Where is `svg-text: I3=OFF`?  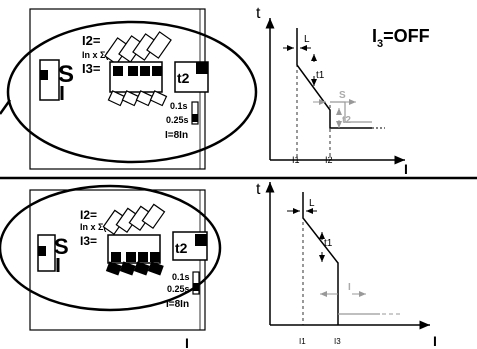 svg-text: I3=OFF is located at coordinates (401, 38).